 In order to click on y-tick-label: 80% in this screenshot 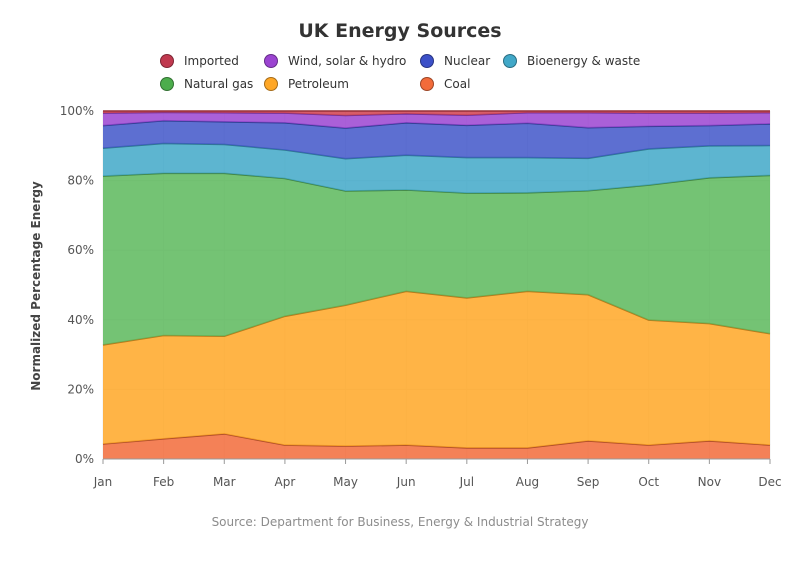, I will do `click(80, 181)`.